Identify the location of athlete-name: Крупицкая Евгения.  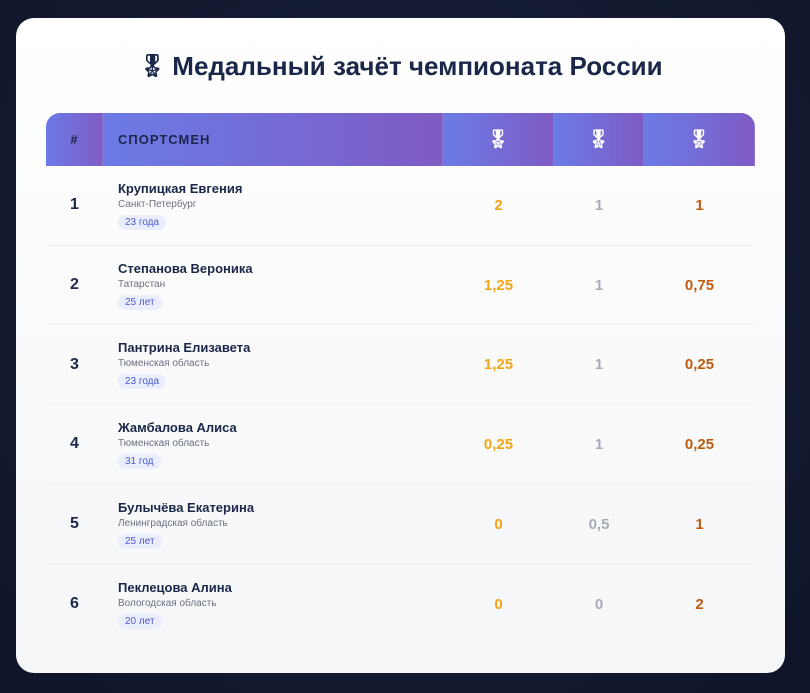
(180, 188).